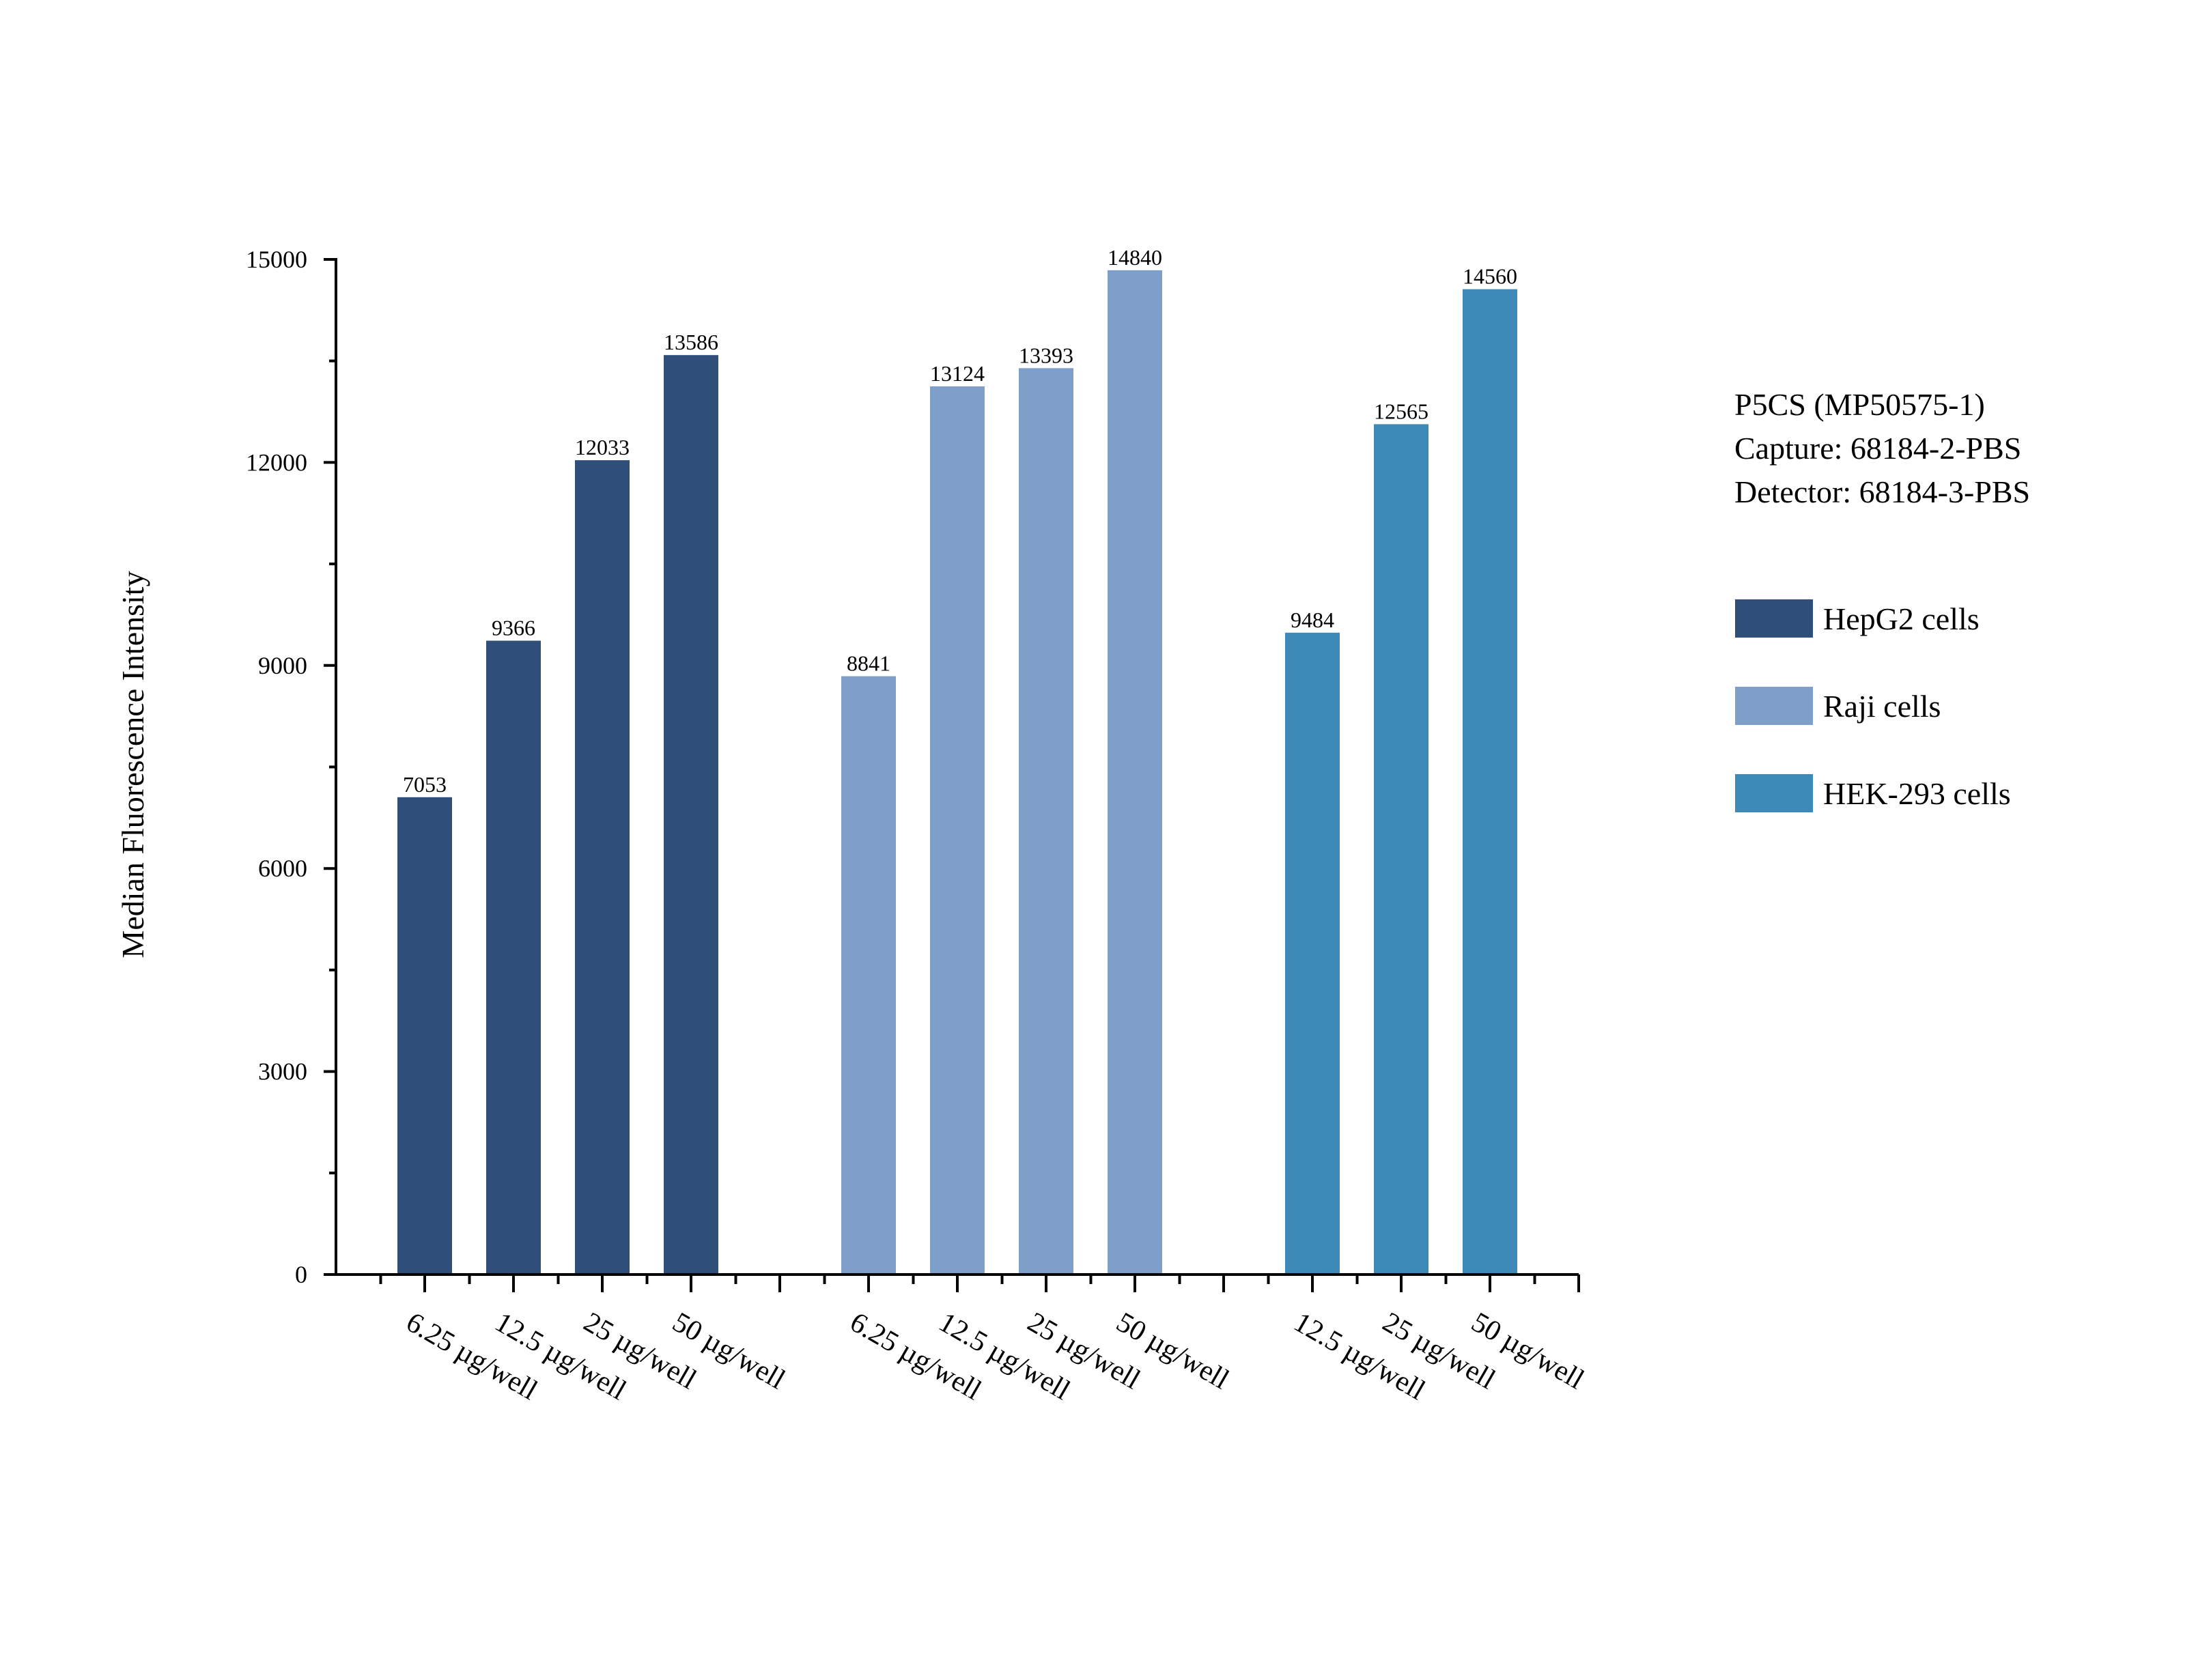 Image resolution: width=2196 pixels, height=1680 pixels. What do you see at coordinates (868, 663) in the screenshot?
I see `bar-value-label: 8841` at bounding box center [868, 663].